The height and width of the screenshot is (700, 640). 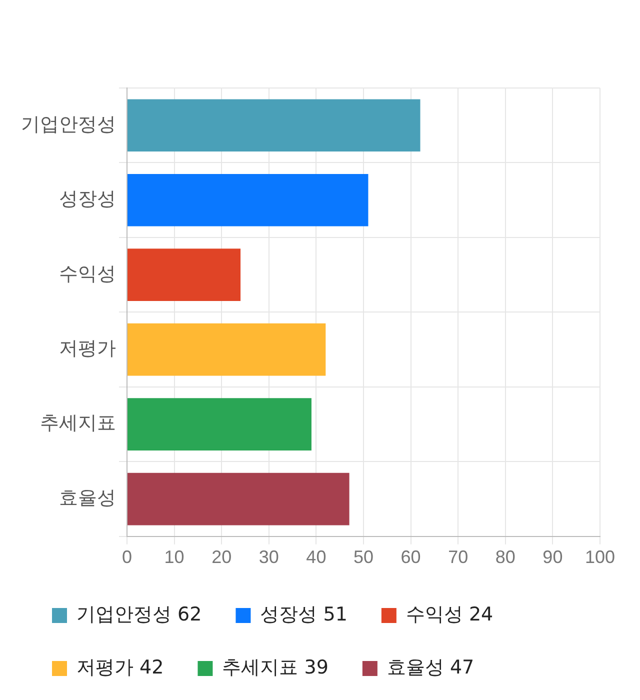 What do you see at coordinates (87, 497) in the screenshot?
I see `y-tick-label: 효율성` at bounding box center [87, 497].